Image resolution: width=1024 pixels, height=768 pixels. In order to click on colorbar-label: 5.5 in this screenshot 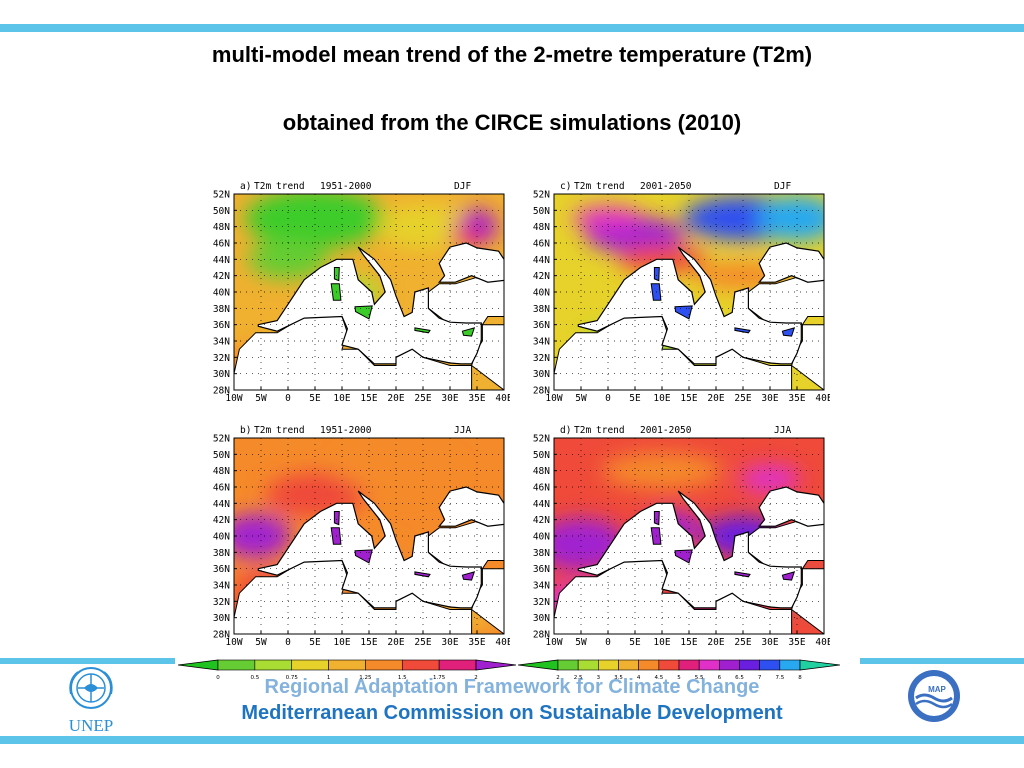, I will do `click(699, 678)`.